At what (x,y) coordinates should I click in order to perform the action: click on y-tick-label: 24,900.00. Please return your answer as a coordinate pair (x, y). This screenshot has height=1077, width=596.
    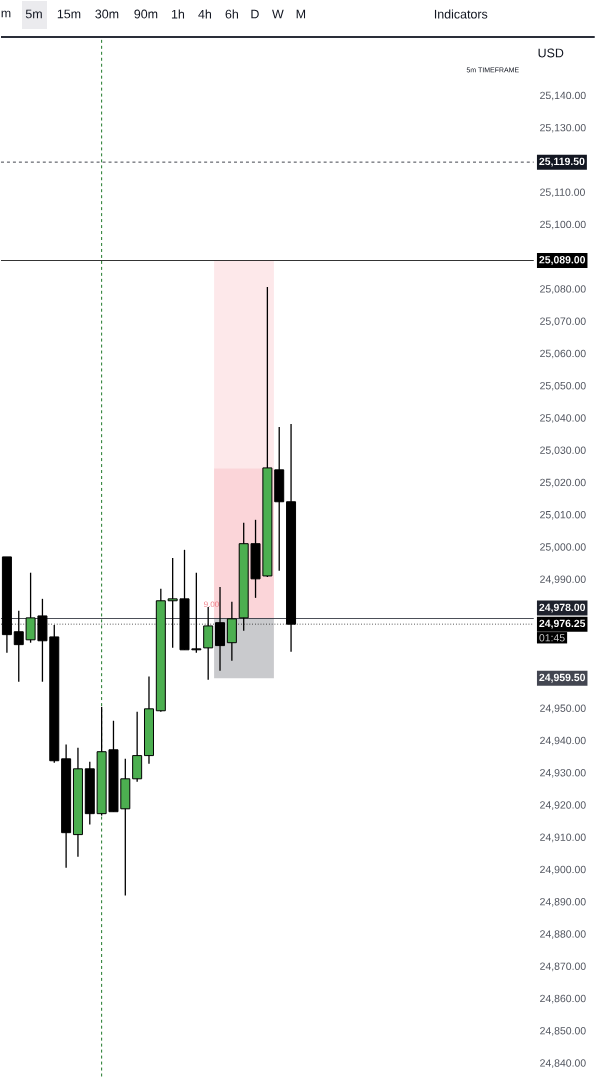
    Looking at the image, I should click on (563, 870).